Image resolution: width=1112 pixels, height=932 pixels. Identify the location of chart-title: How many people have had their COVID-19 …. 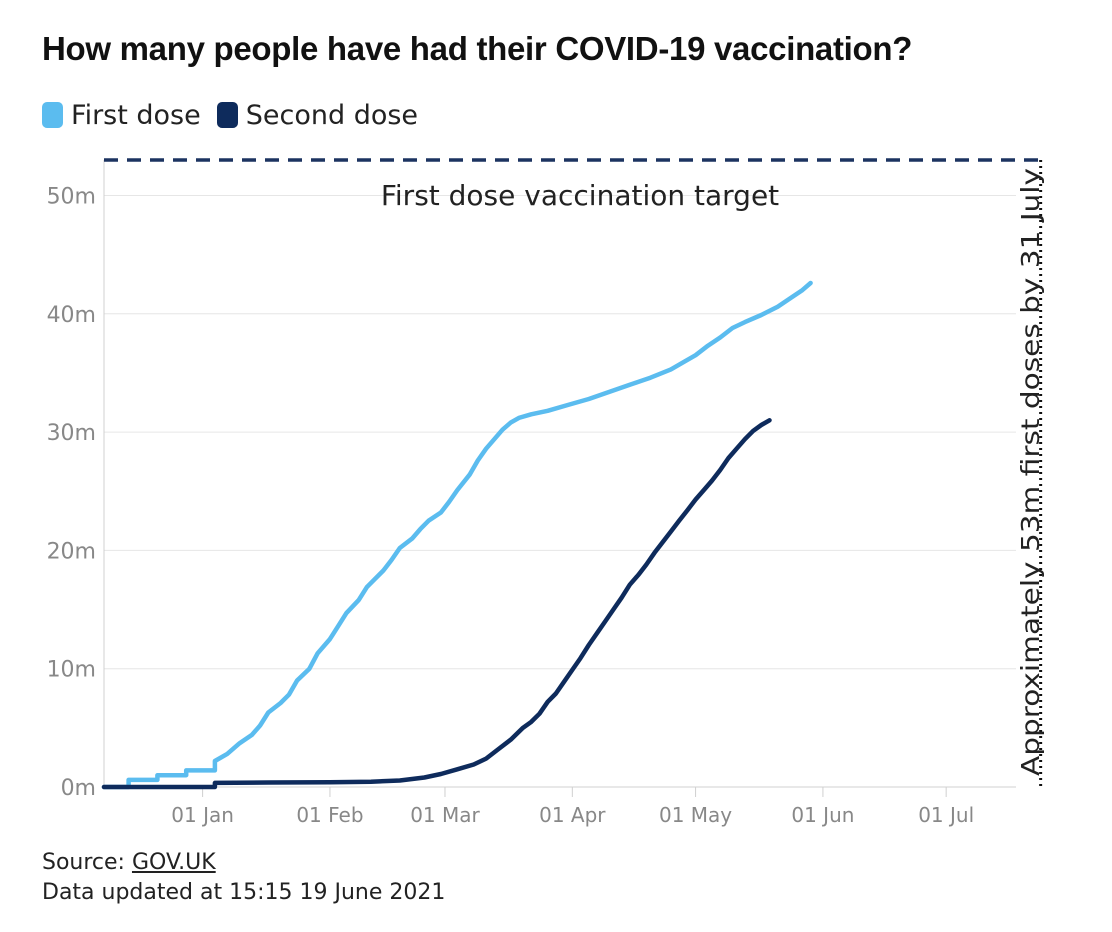
(477, 48).